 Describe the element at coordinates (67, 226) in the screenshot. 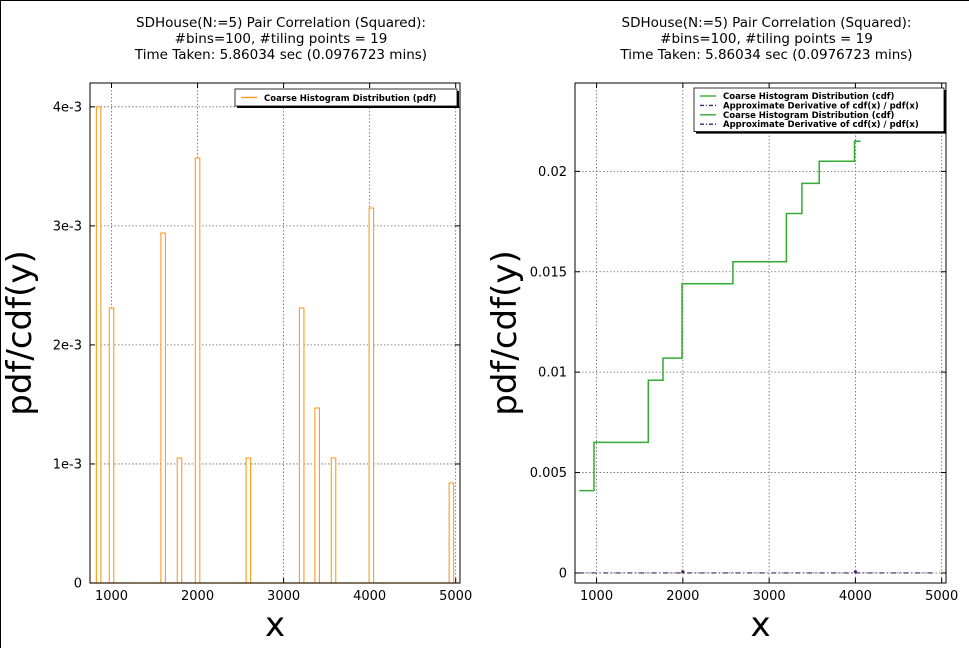

I see `y-tick-label: 3e-3` at that location.